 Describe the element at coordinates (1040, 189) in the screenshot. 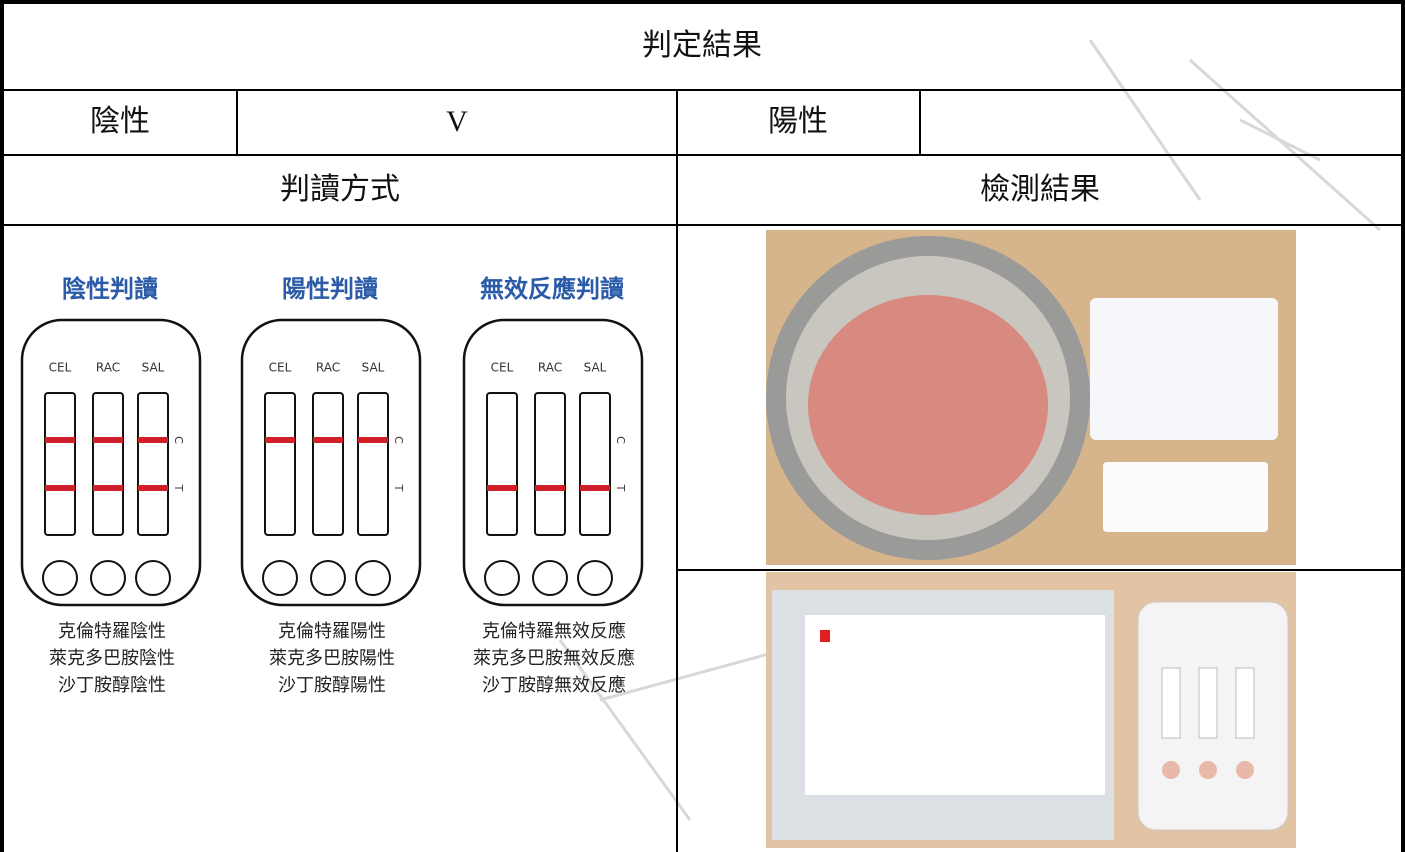

I see `result-header: 檢測結果` at that location.